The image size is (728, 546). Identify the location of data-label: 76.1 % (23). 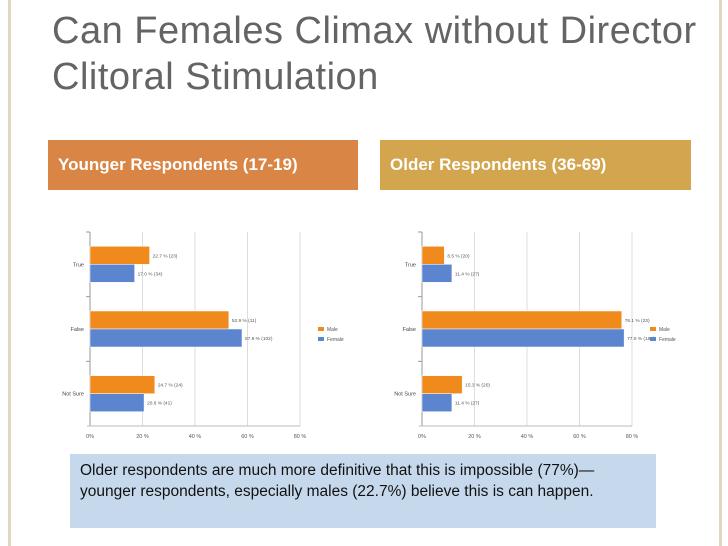
(637, 321).